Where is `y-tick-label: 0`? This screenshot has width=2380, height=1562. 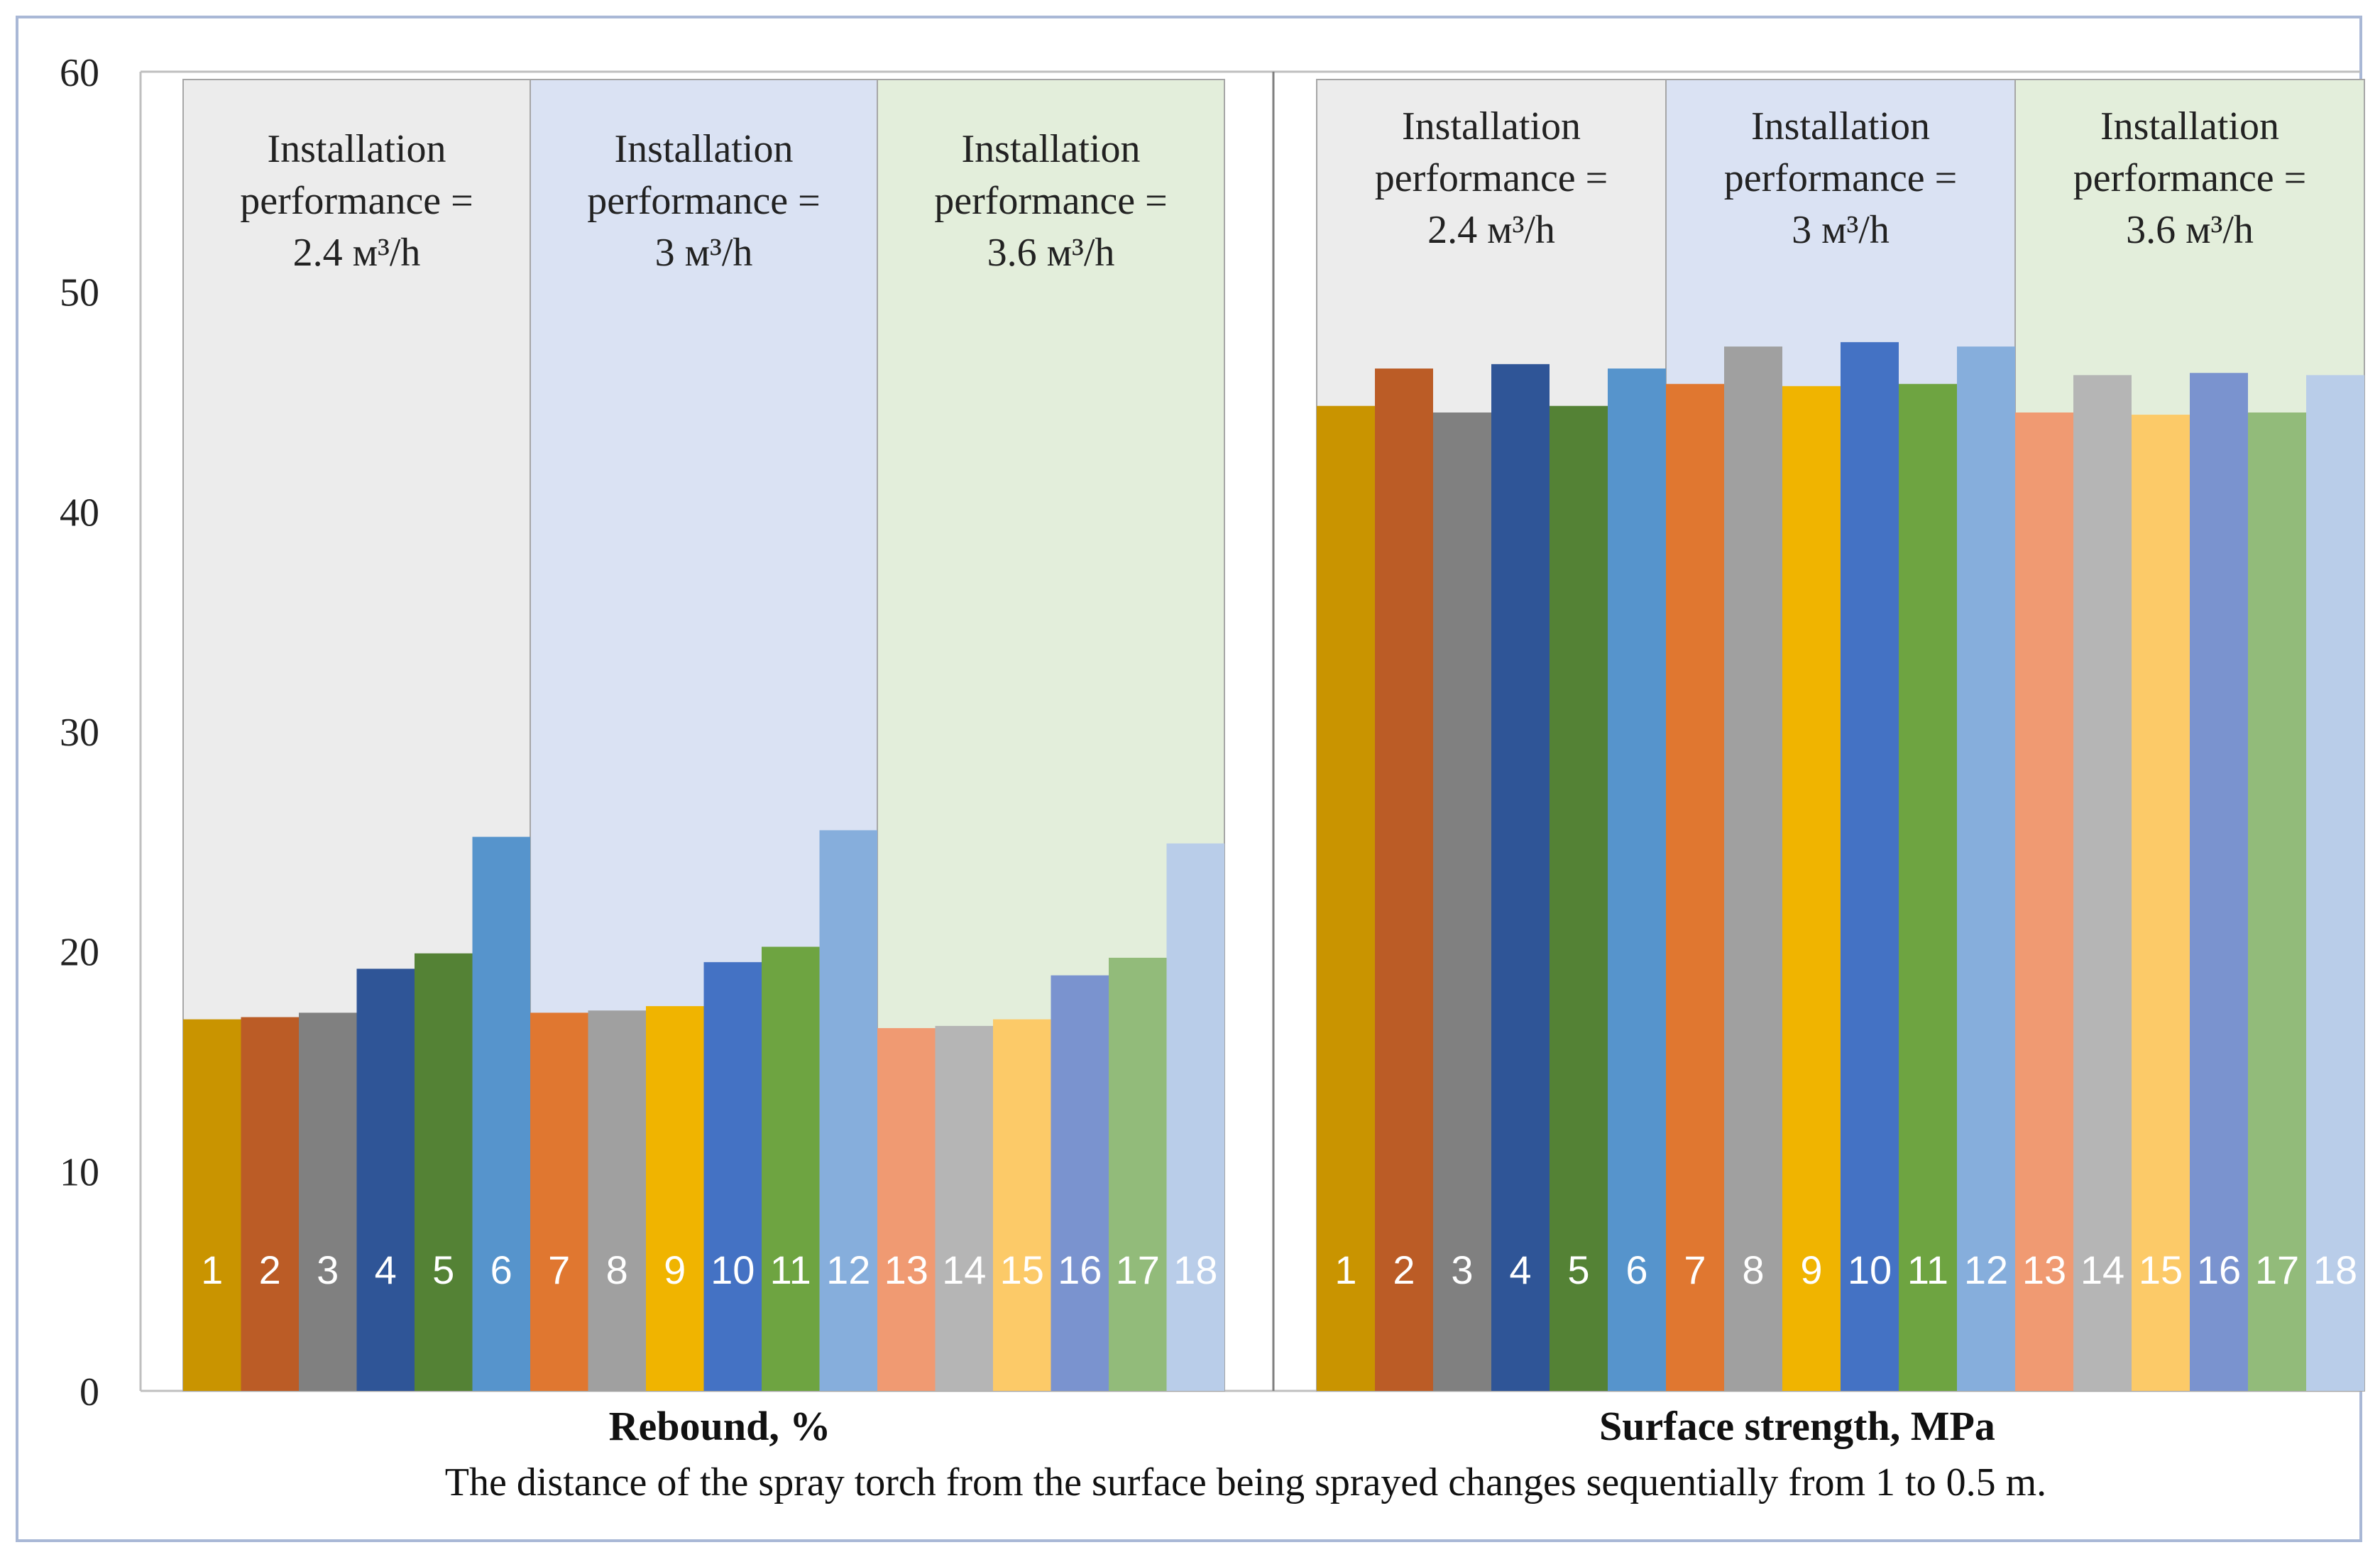
y-tick-label: 0 is located at coordinates (89, 1392).